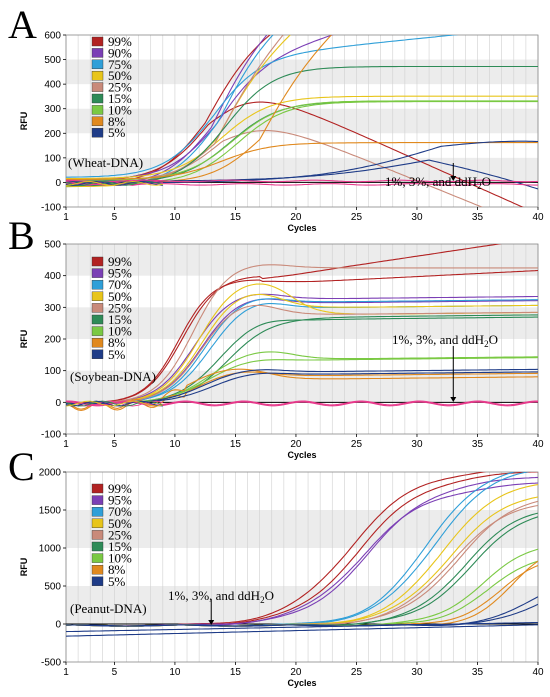  Describe the element at coordinates (120, 284) in the screenshot. I see `legend-label: 70%` at that location.